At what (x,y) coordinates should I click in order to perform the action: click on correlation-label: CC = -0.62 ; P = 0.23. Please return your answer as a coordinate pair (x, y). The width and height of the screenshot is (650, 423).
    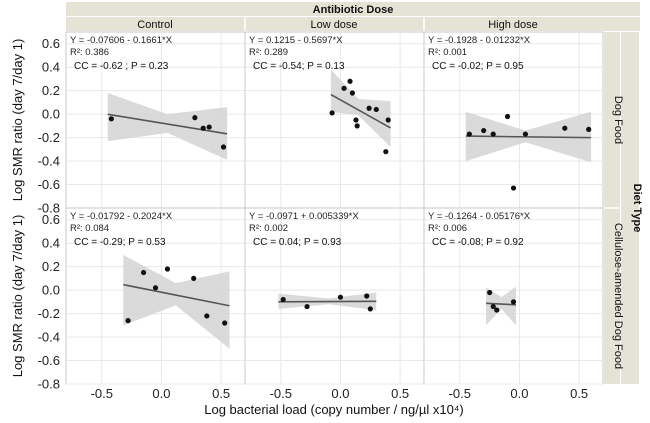
    Looking at the image, I should click on (121, 66).